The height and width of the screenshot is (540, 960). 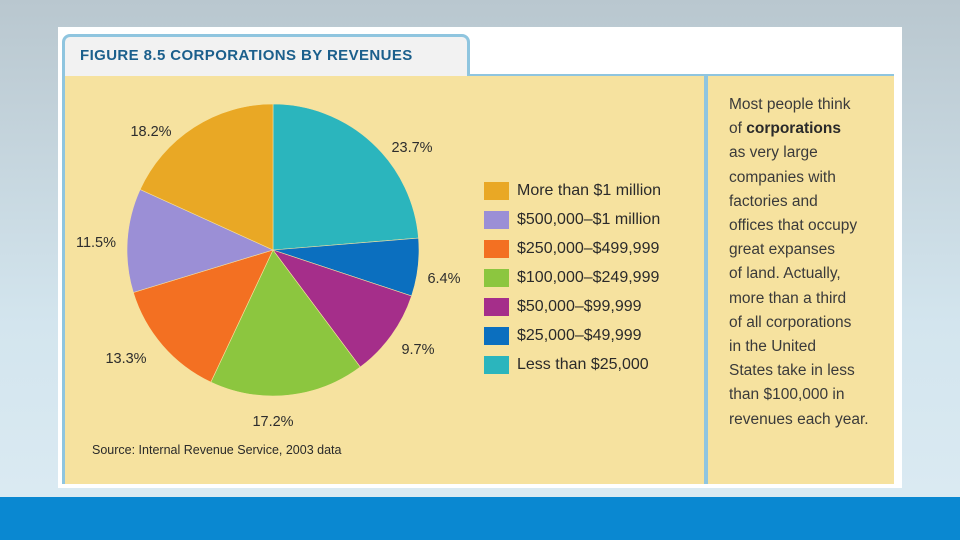 I want to click on slice-value-label: 6.4%, so click(x=443, y=279).